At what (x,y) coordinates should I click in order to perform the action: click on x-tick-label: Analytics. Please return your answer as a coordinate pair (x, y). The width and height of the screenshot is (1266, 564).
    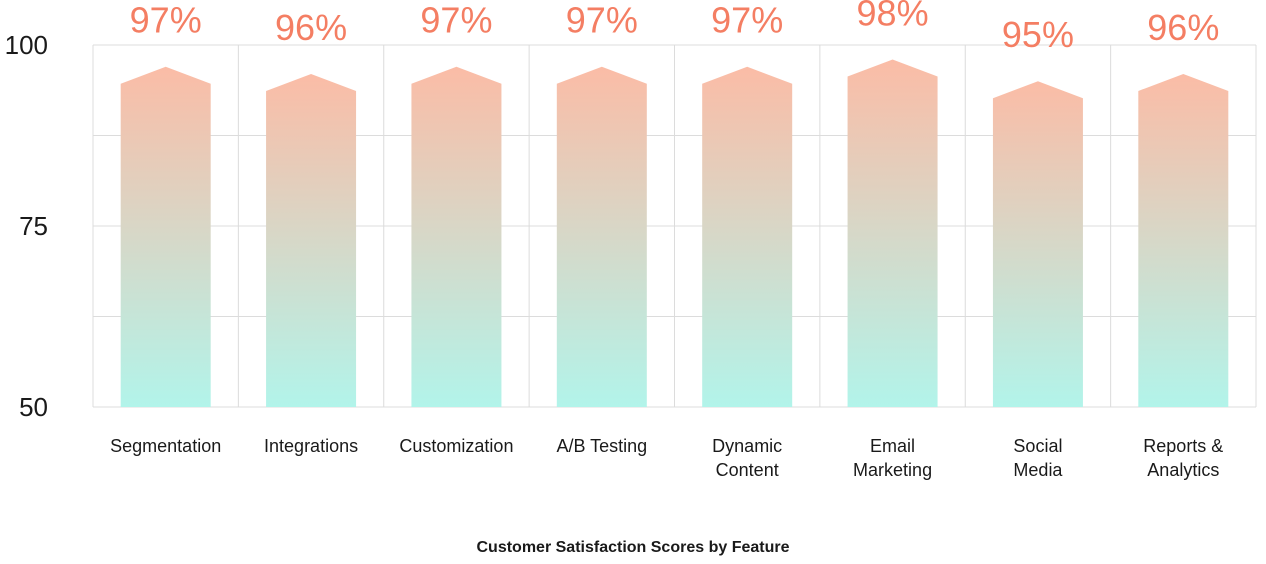
    Looking at the image, I should click on (1183, 470).